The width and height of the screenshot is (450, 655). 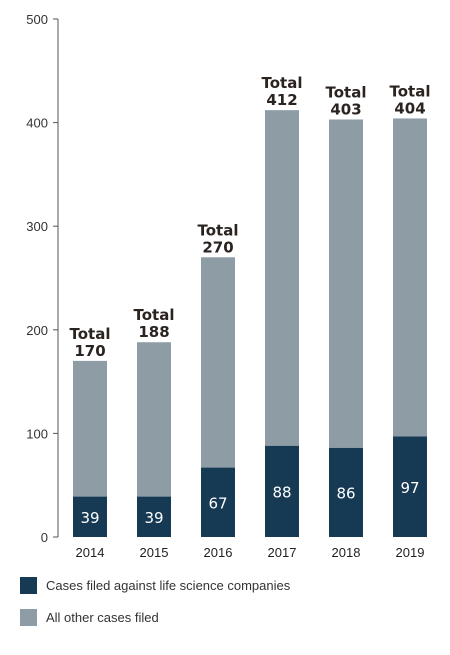 What do you see at coordinates (37, 433) in the screenshot?
I see `y-tick-label: 100` at bounding box center [37, 433].